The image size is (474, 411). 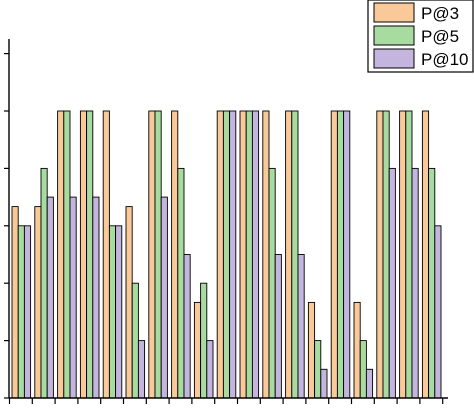 What do you see at coordinates (394, 12) in the screenshot?
I see `legend-swatch-Pat3` at bounding box center [394, 12].